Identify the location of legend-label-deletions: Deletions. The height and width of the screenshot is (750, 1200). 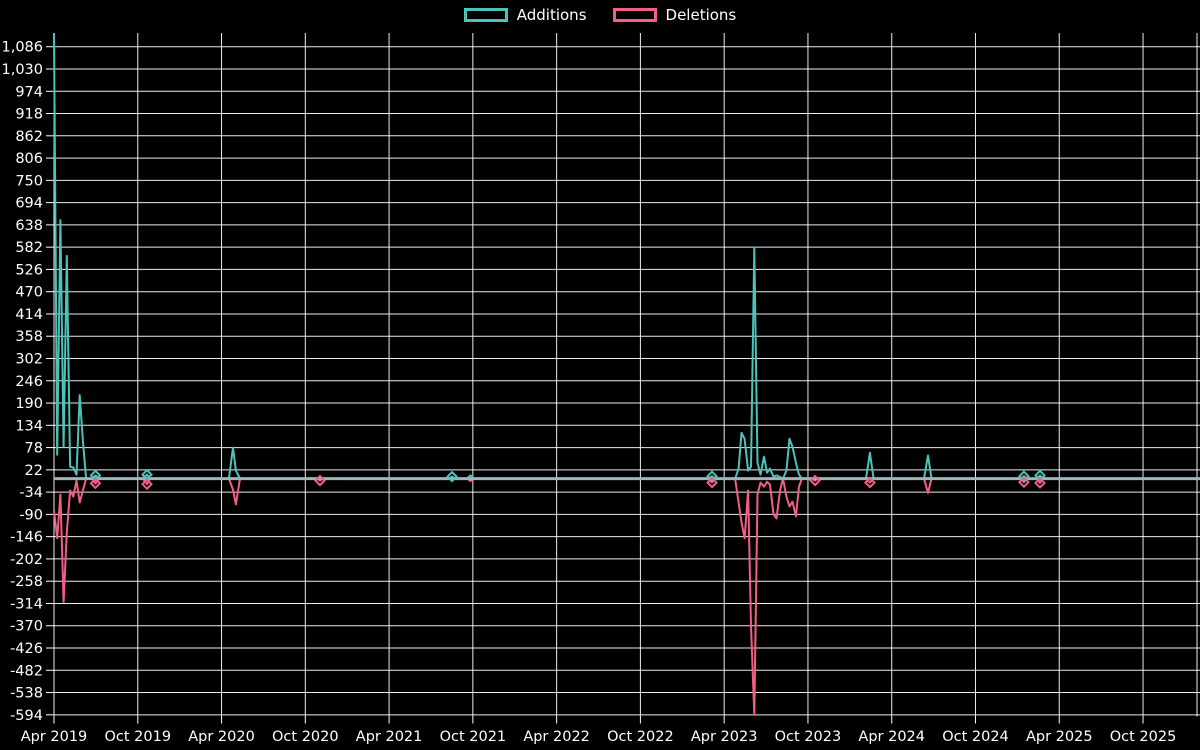
(701, 15).